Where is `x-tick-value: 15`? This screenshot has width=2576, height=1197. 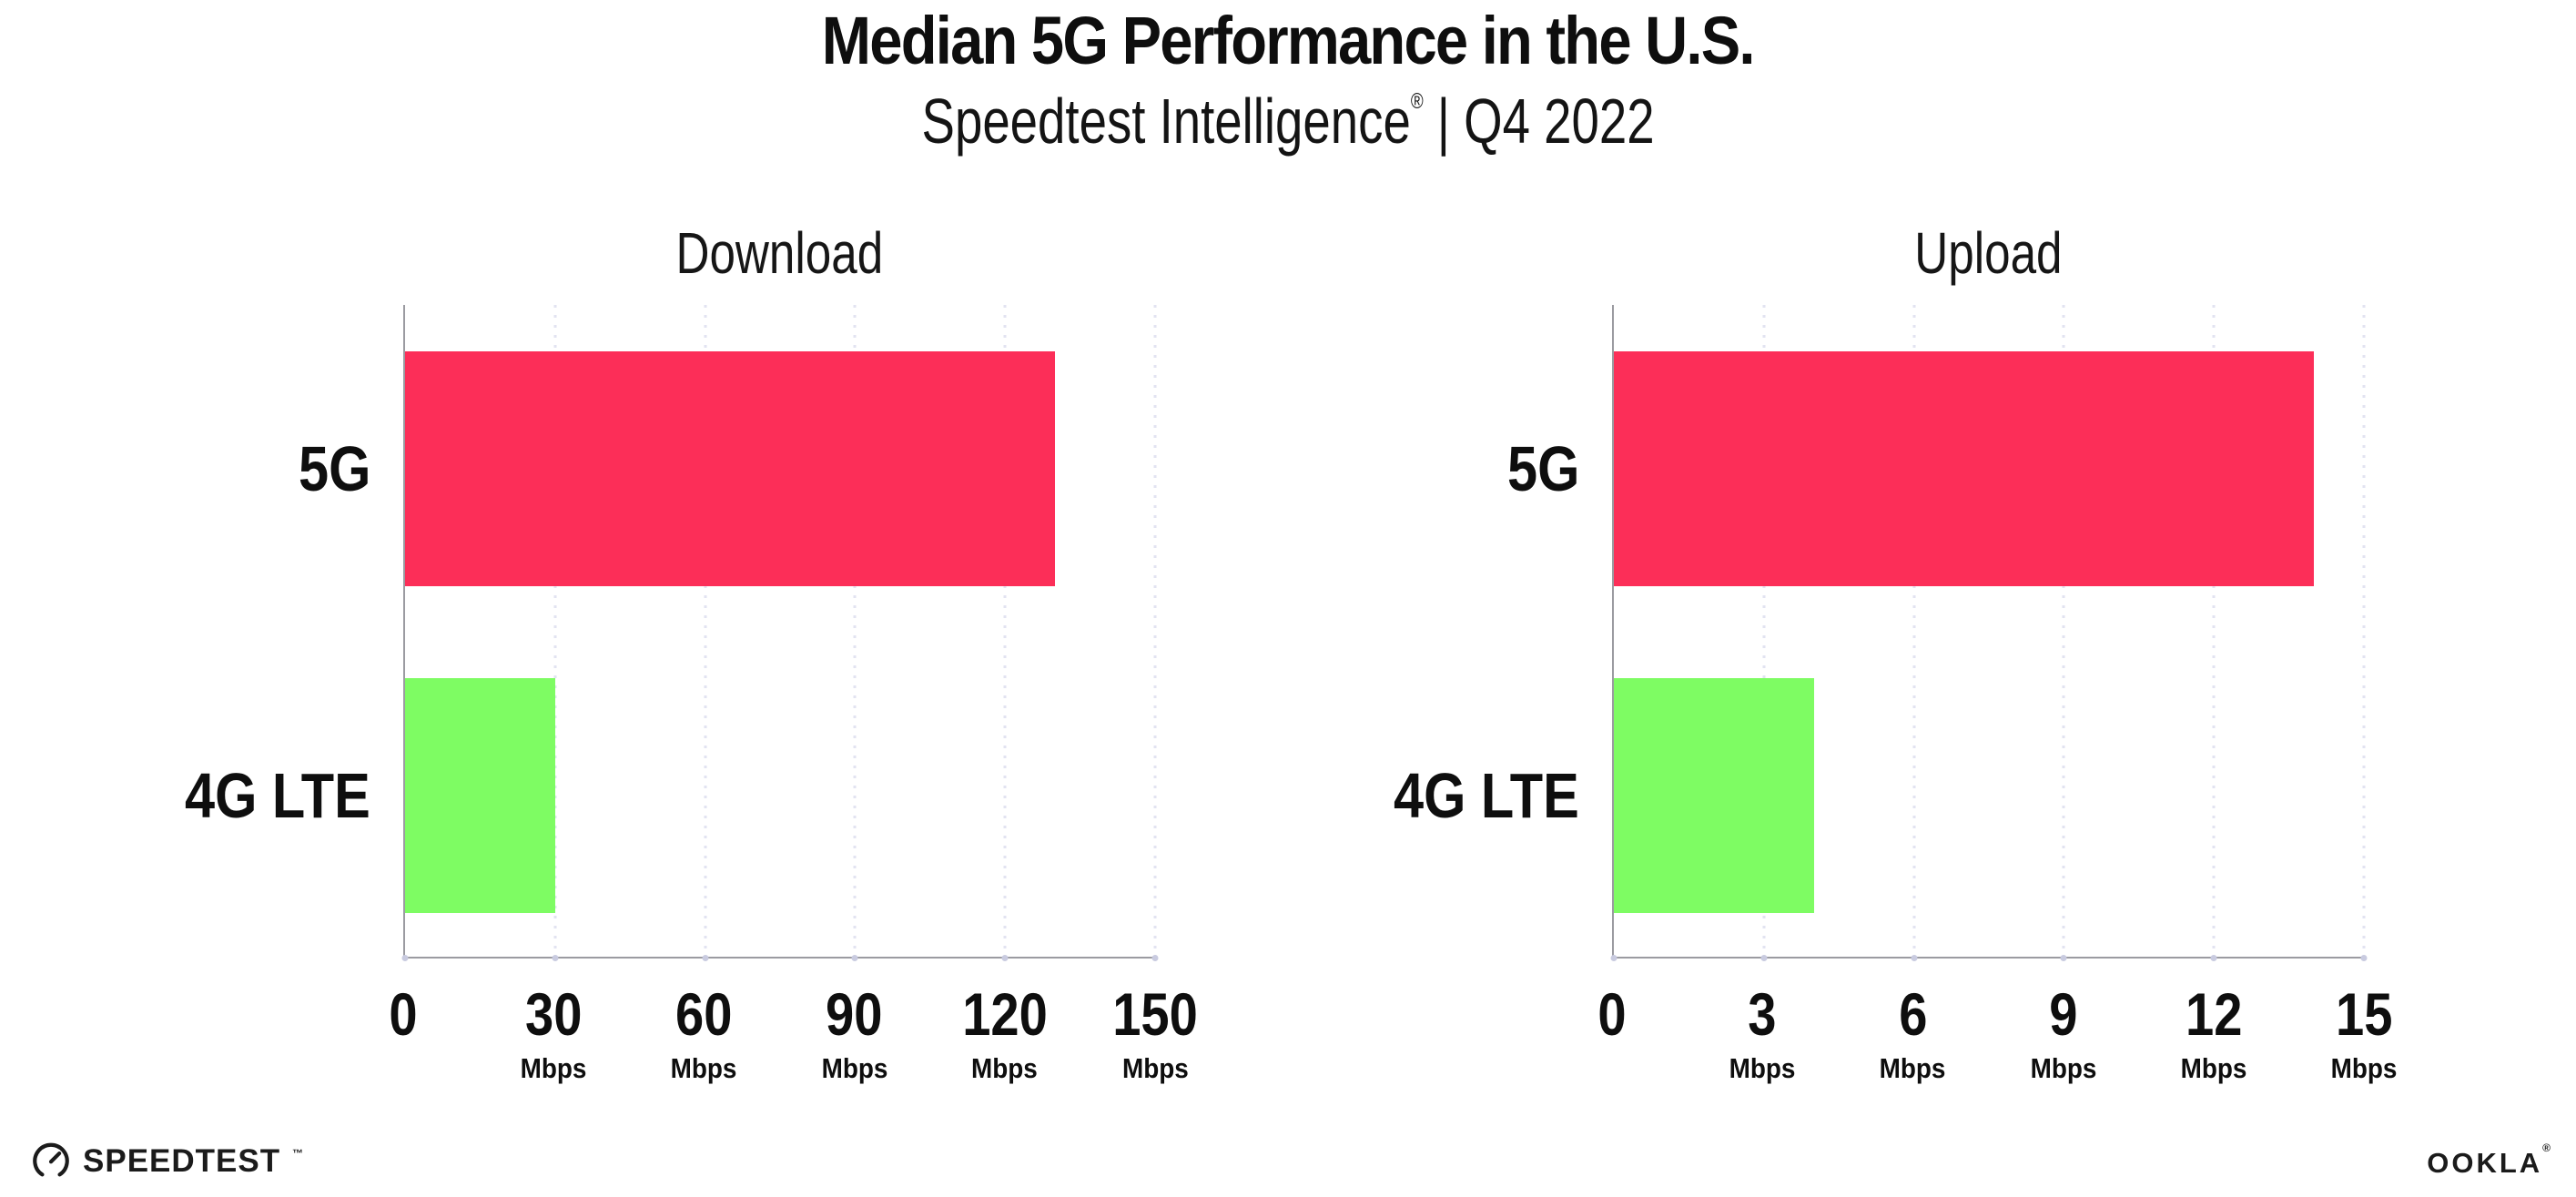 x-tick-value: 15 is located at coordinates (2364, 1014).